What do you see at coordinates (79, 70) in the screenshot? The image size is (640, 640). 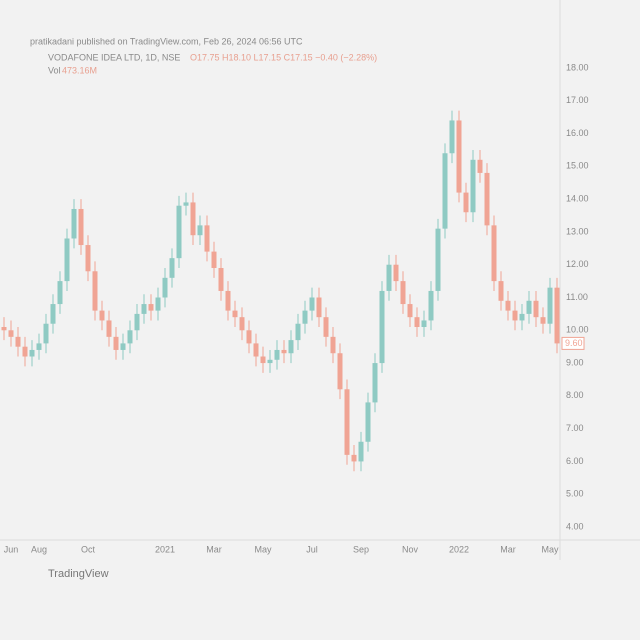 I see `volume-value: 473.16M` at bounding box center [79, 70].